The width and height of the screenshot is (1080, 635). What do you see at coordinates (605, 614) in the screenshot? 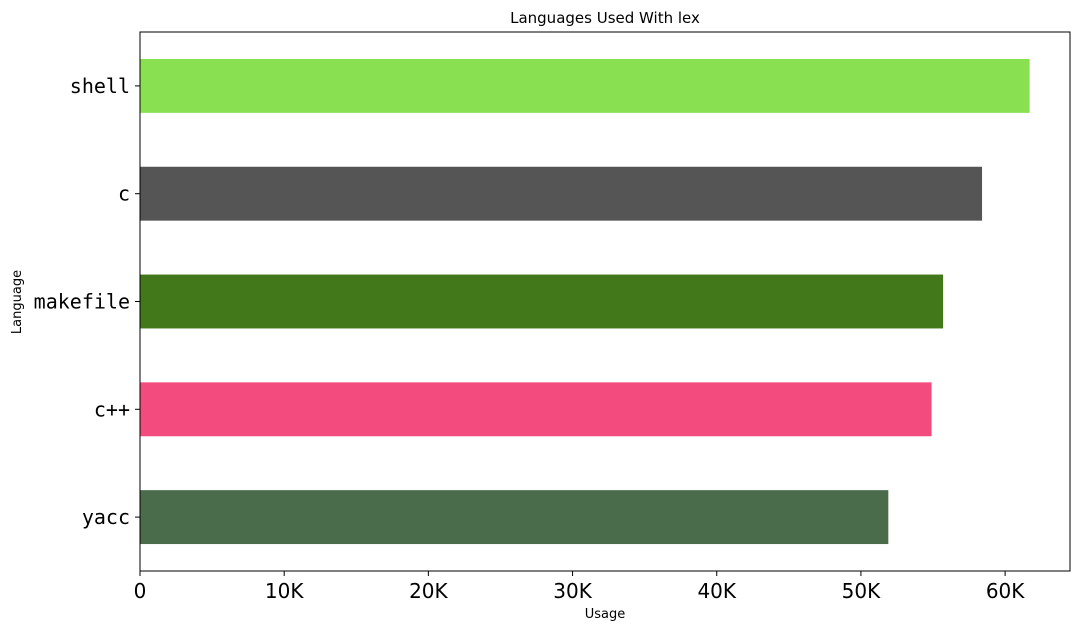
I see `x-axis-label: Usage` at bounding box center [605, 614].